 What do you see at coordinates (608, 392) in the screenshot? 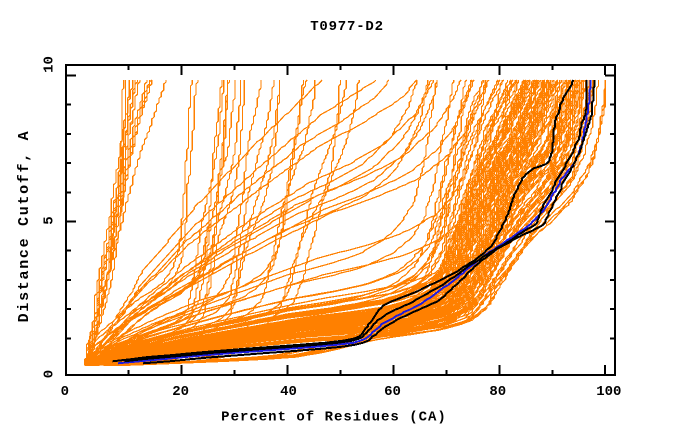
I see `svg-text: 100` at bounding box center [608, 392].